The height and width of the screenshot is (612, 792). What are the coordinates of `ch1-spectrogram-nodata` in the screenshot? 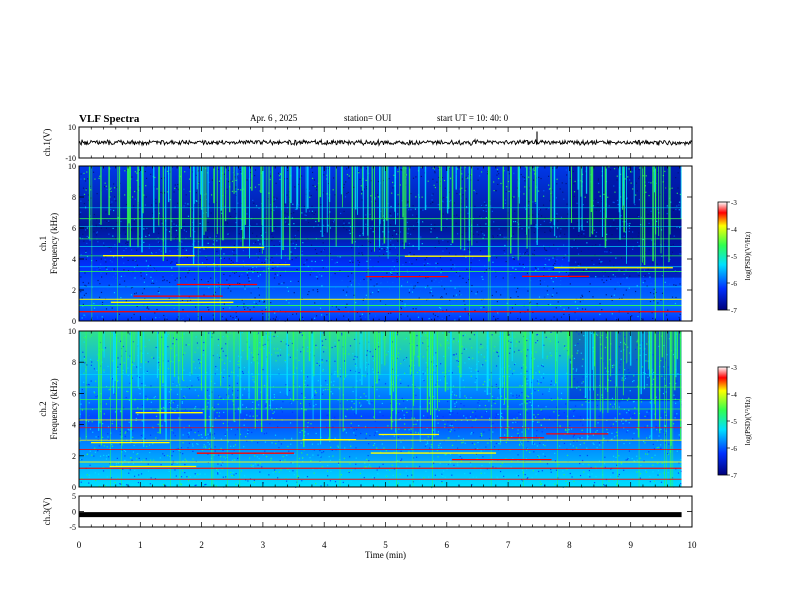 It's located at (686, 243).